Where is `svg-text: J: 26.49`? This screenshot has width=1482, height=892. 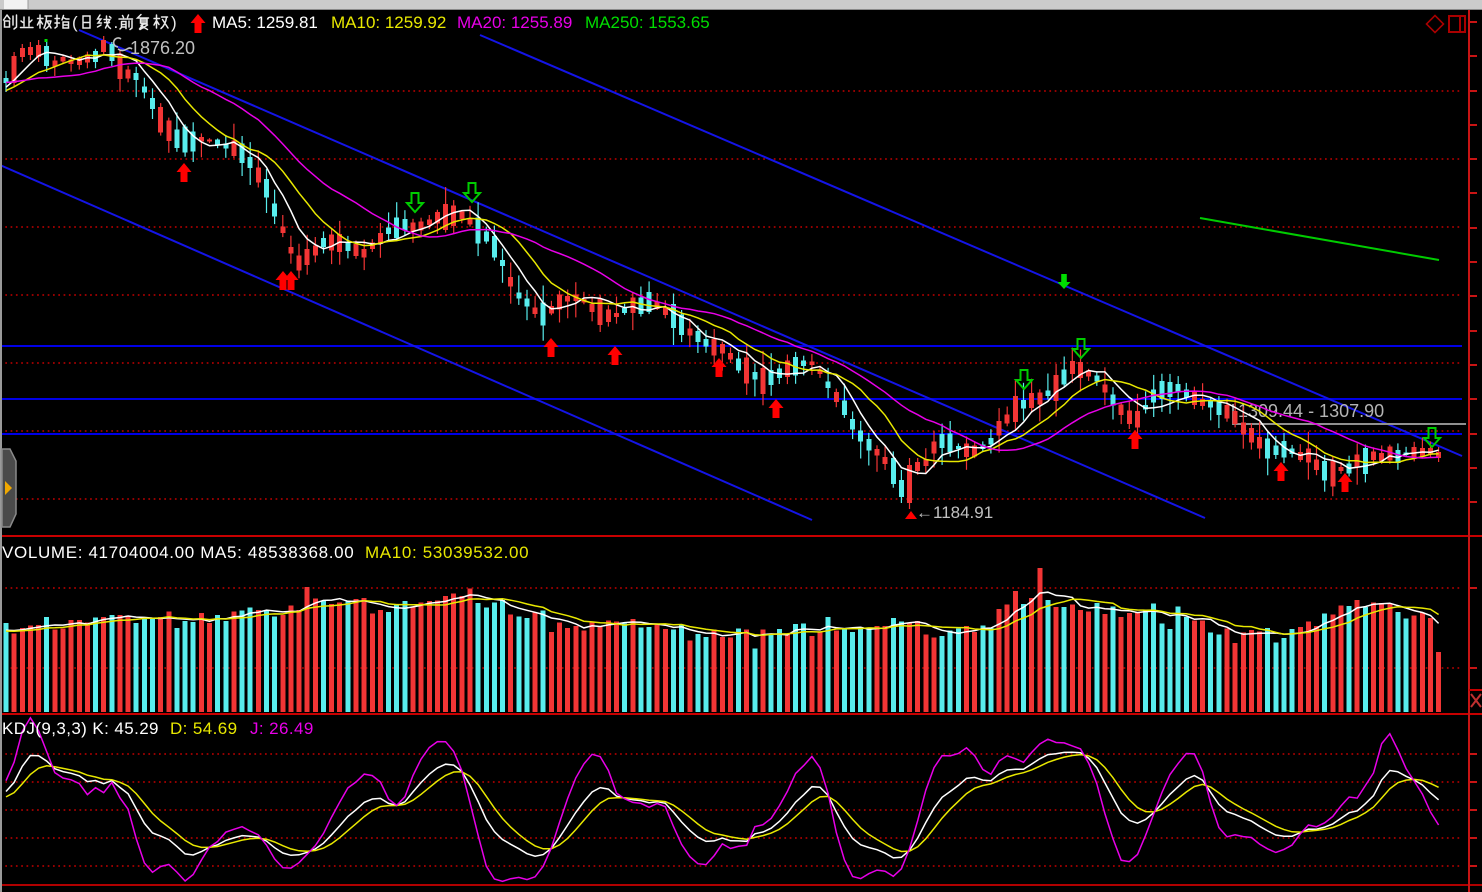
svg-text: J: 26.49 is located at coordinates (282, 728).